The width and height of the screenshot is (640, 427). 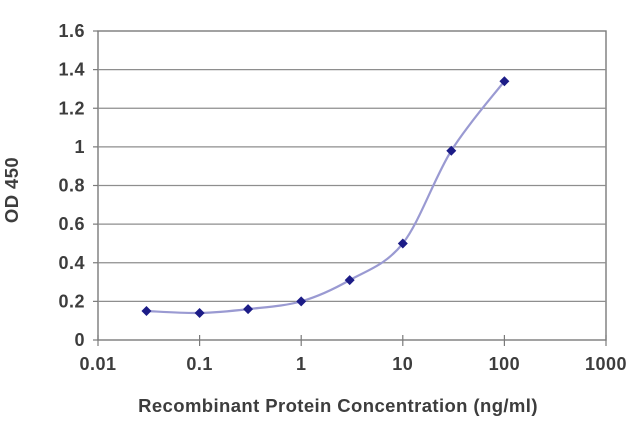 What do you see at coordinates (71, 108) in the screenshot?
I see `y-tick-label: 1.2` at bounding box center [71, 108].